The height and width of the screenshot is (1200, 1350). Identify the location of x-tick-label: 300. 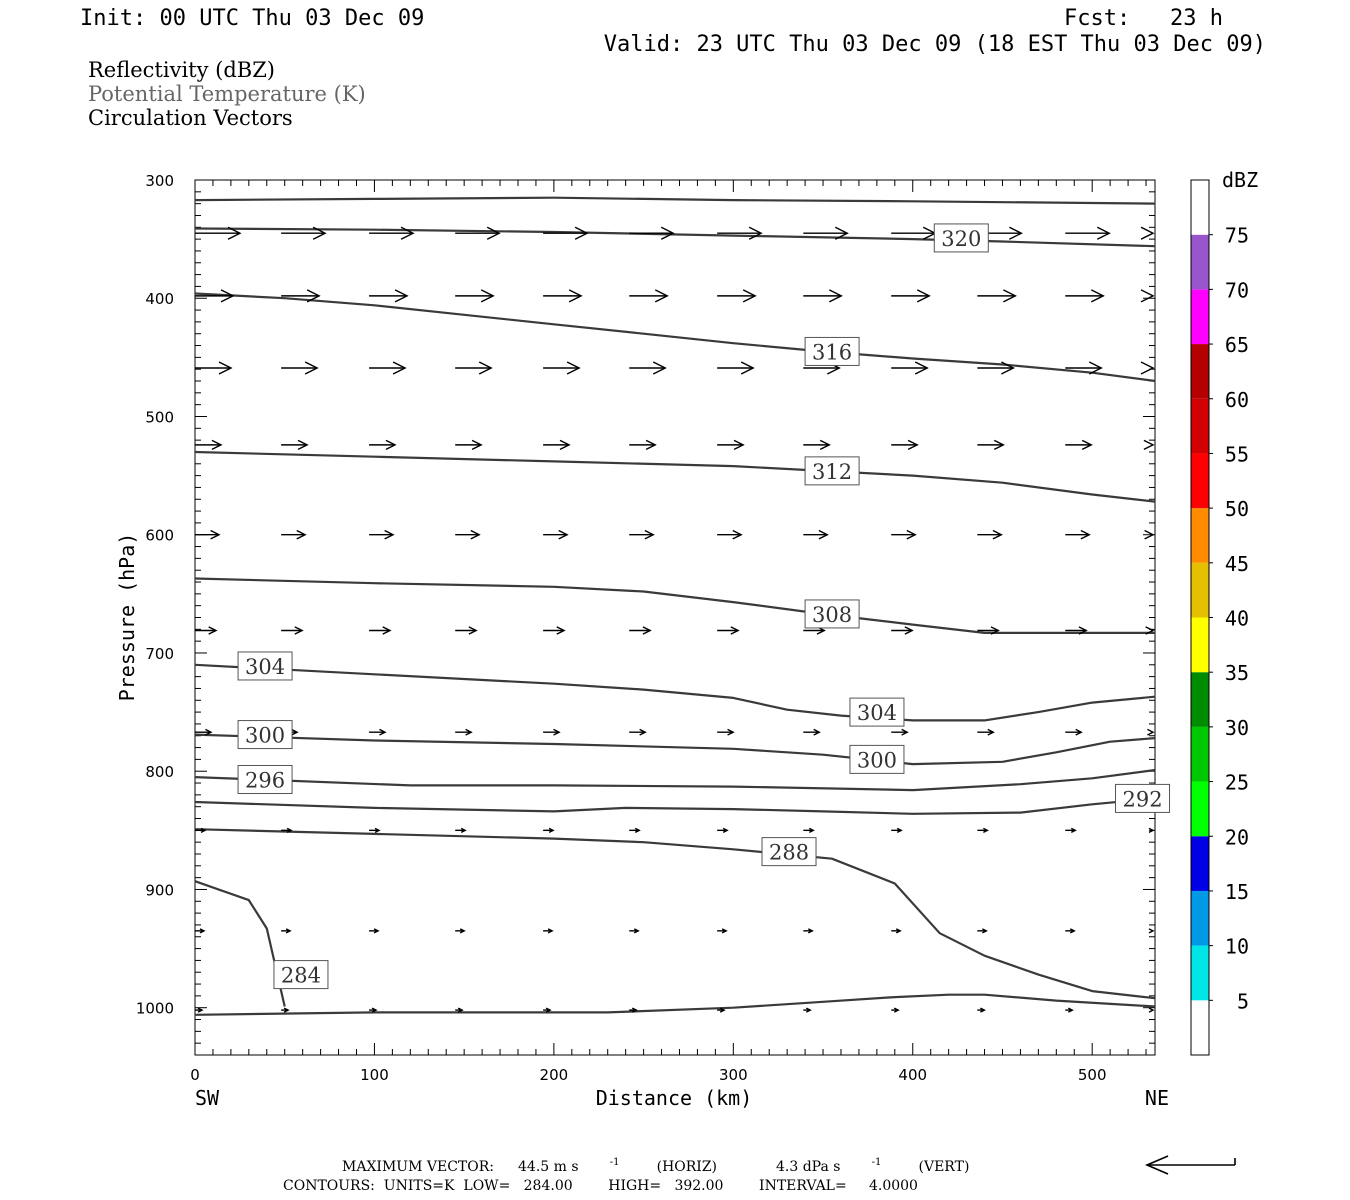
(733, 1075).